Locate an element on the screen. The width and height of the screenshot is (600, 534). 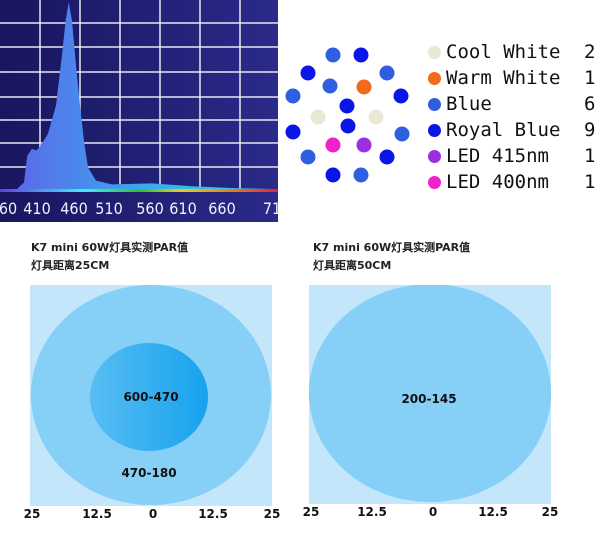
x-tick-label: 510 is located at coordinates (108, 208).